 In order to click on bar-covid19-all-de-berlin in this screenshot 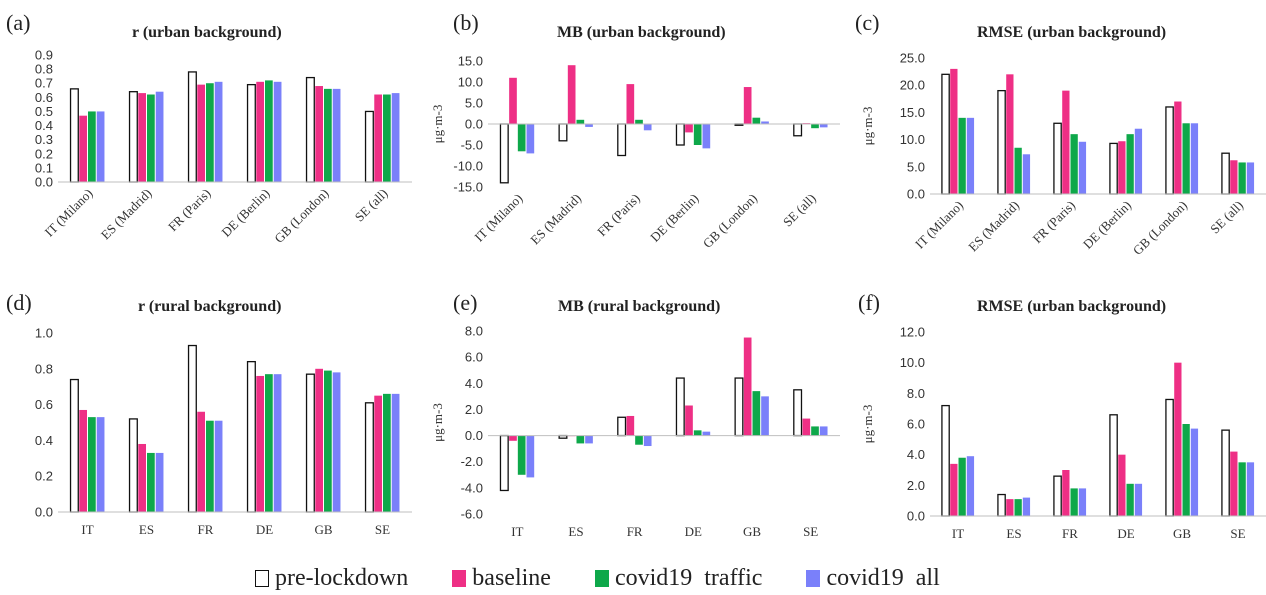, I will do `click(277, 131)`.